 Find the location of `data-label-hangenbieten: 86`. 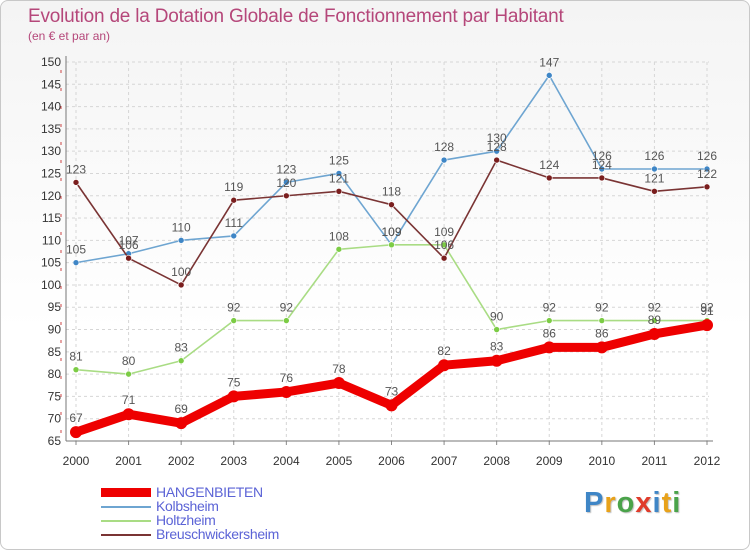

data-label-hangenbieten: 86 is located at coordinates (602, 333).